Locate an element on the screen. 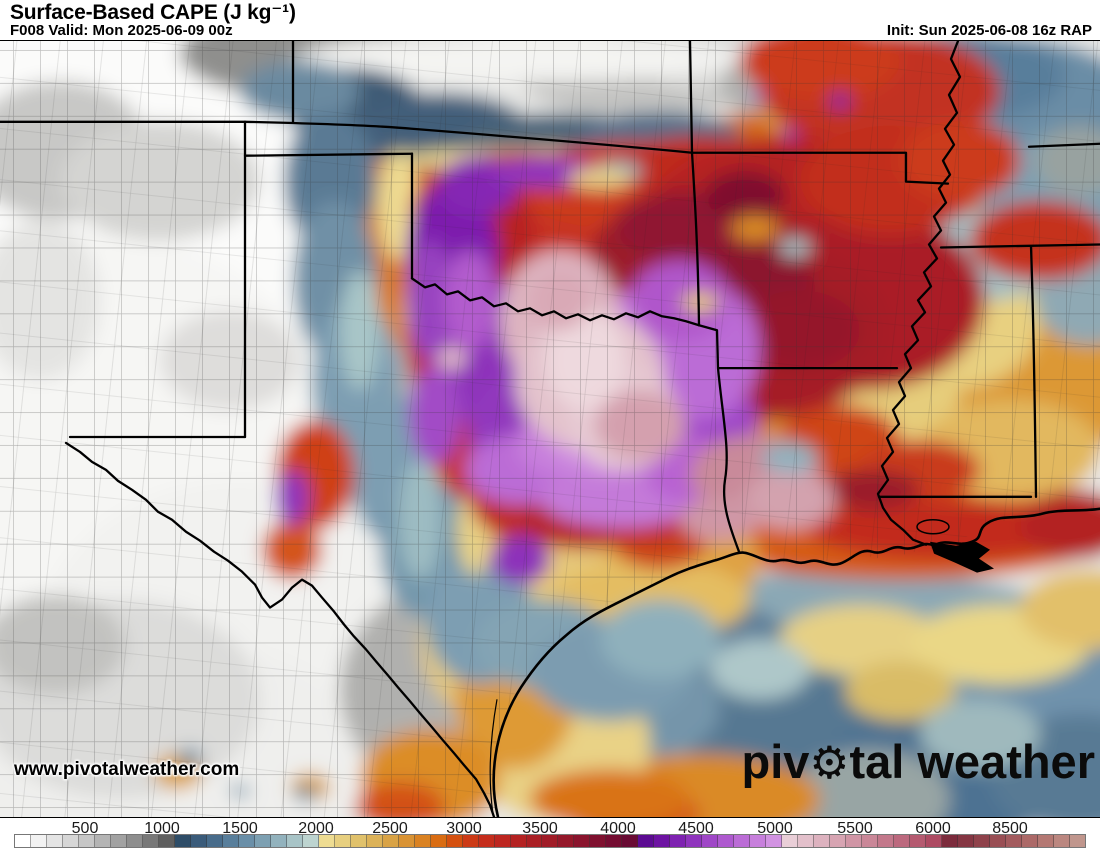 The width and height of the screenshot is (1100, 850). colorbar is located at coordinates (550, 841).